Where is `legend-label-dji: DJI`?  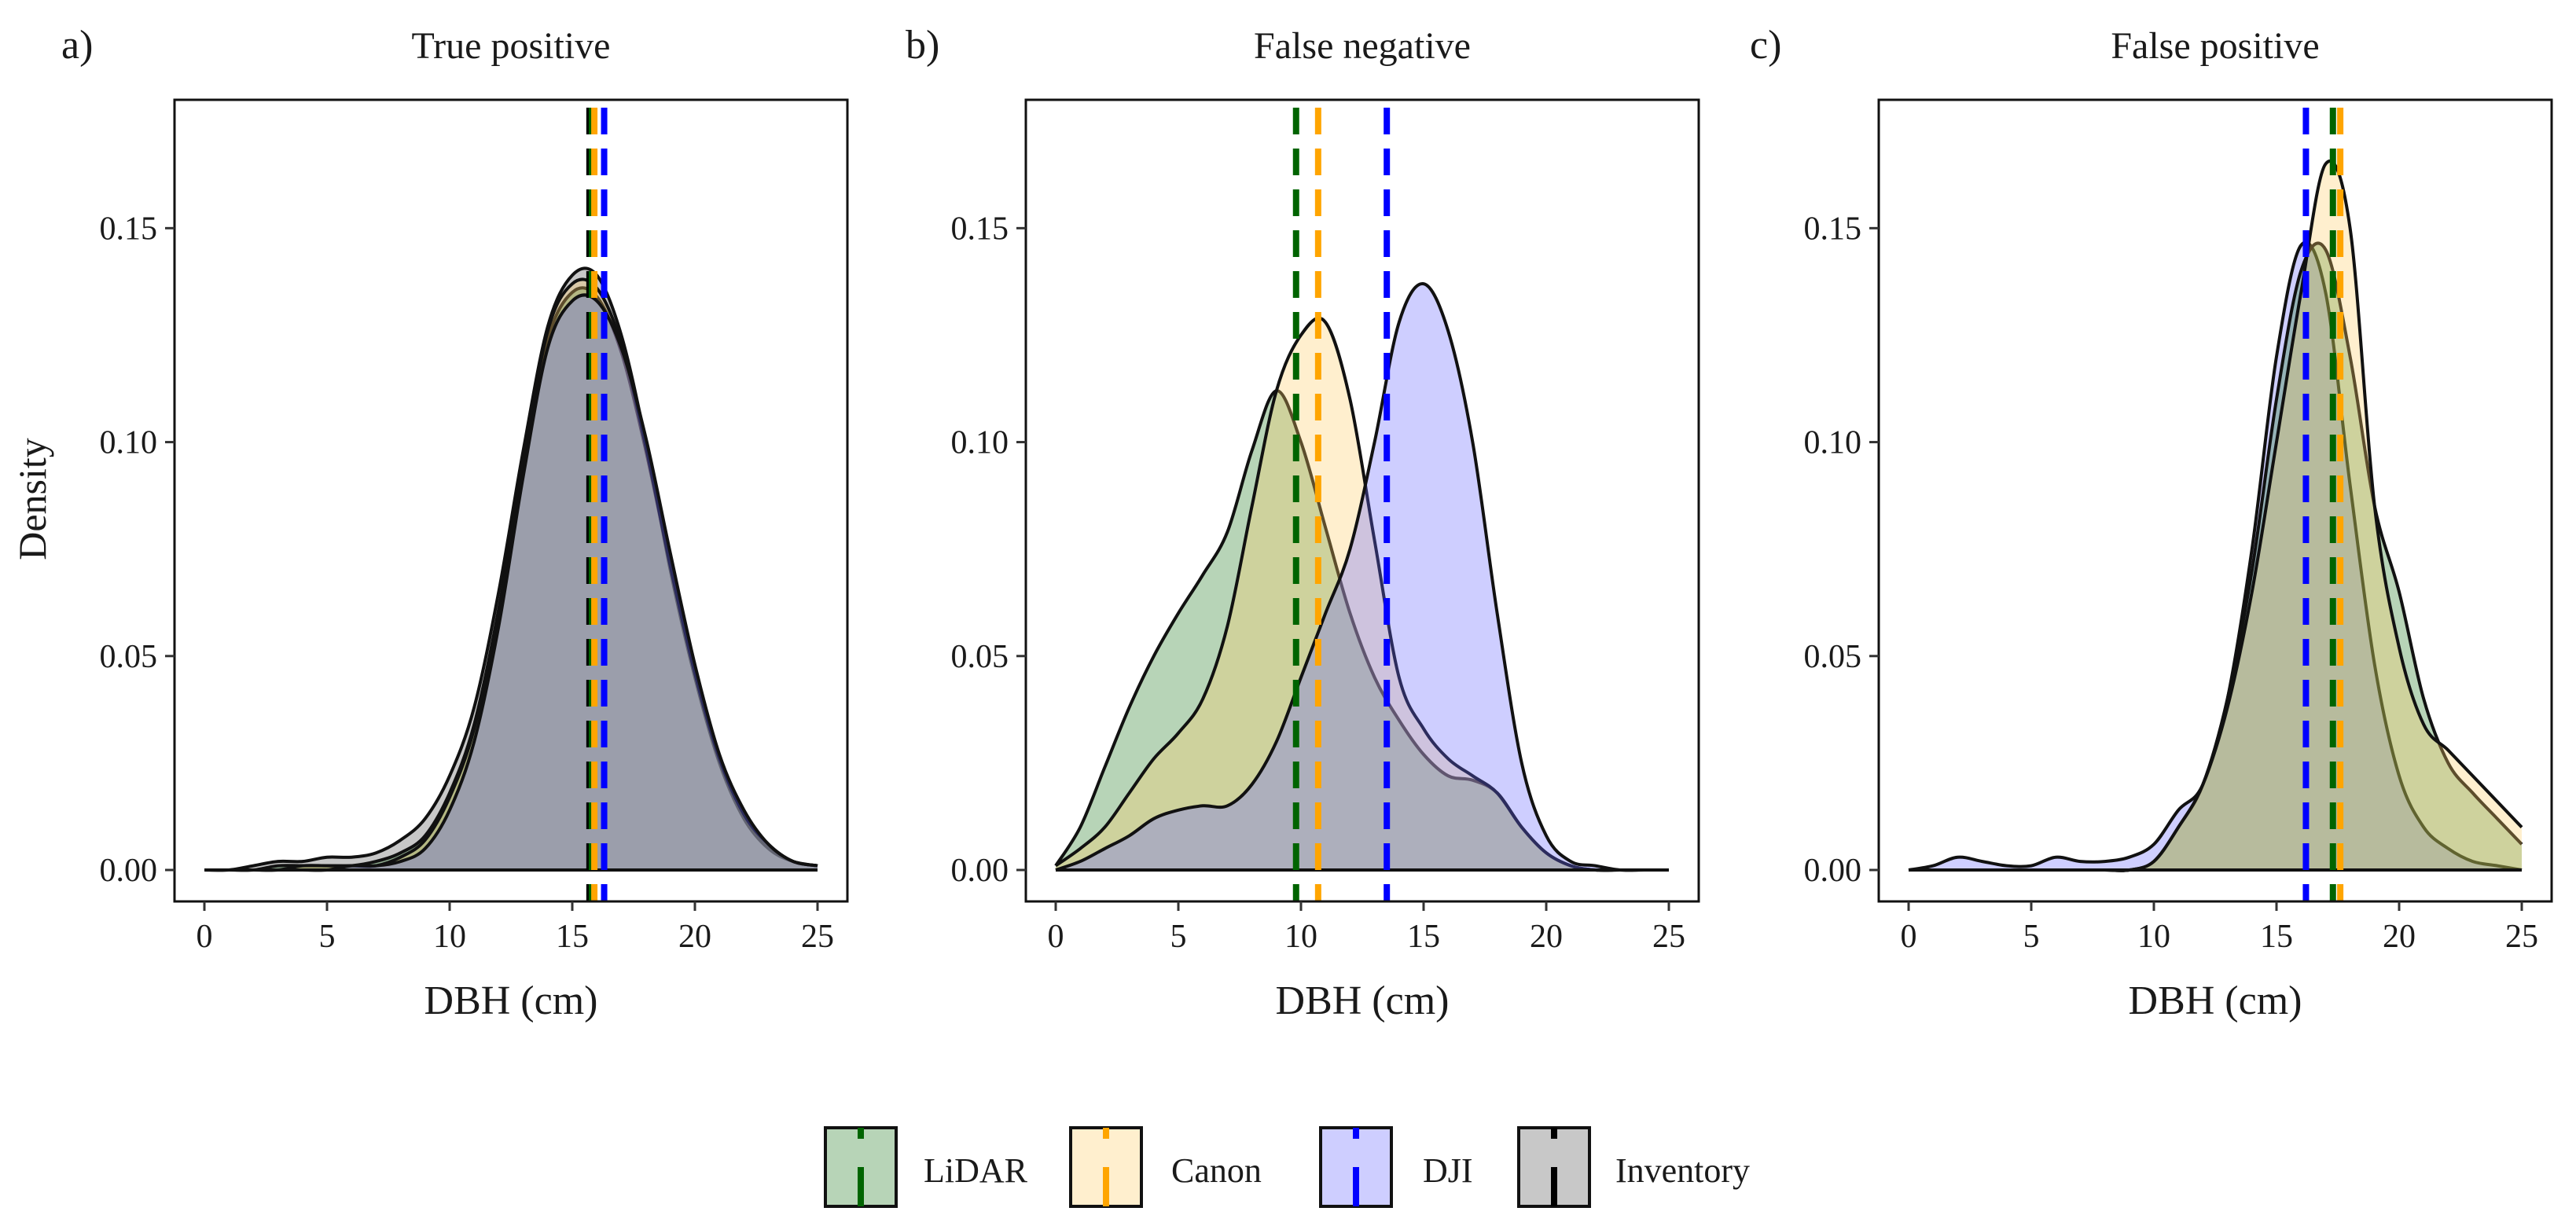 legend-label-dji: DJI is located at coordinates (1448, 1171).